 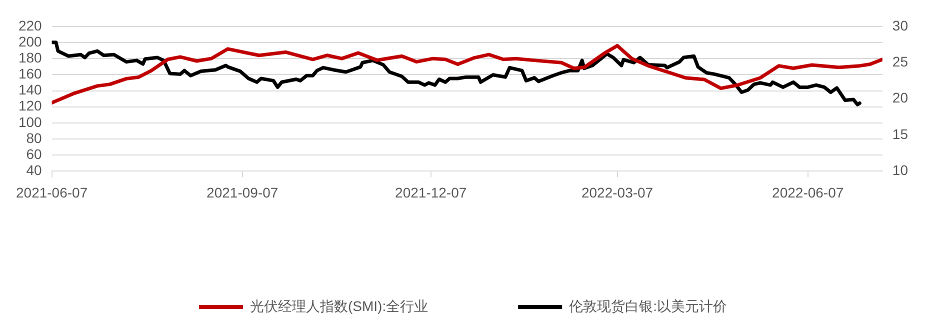 What do you see at coordinates (30, 106) in the screenshot?
I see `y-tick-label: 120` at bounding box center [30, 106].